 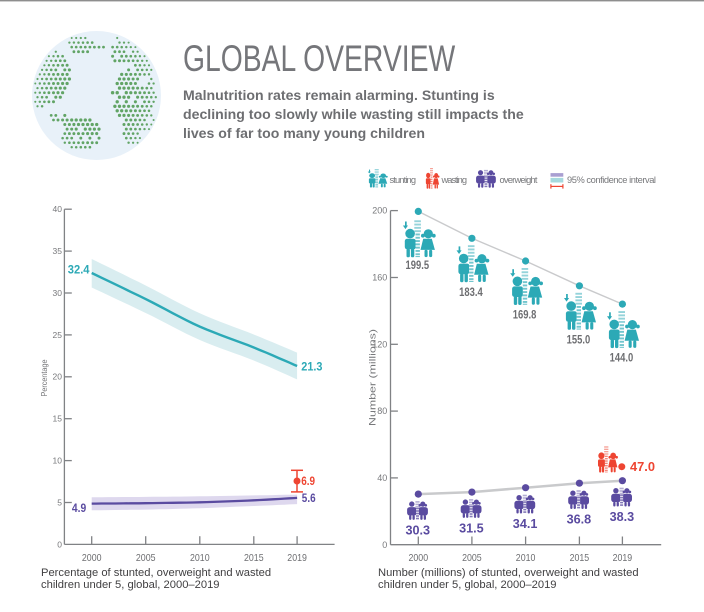 What do you see at coordinates (611, 180) in the screenshot?
I see `svg-text: 95% confidence interval` at bounding box center [611, 180].